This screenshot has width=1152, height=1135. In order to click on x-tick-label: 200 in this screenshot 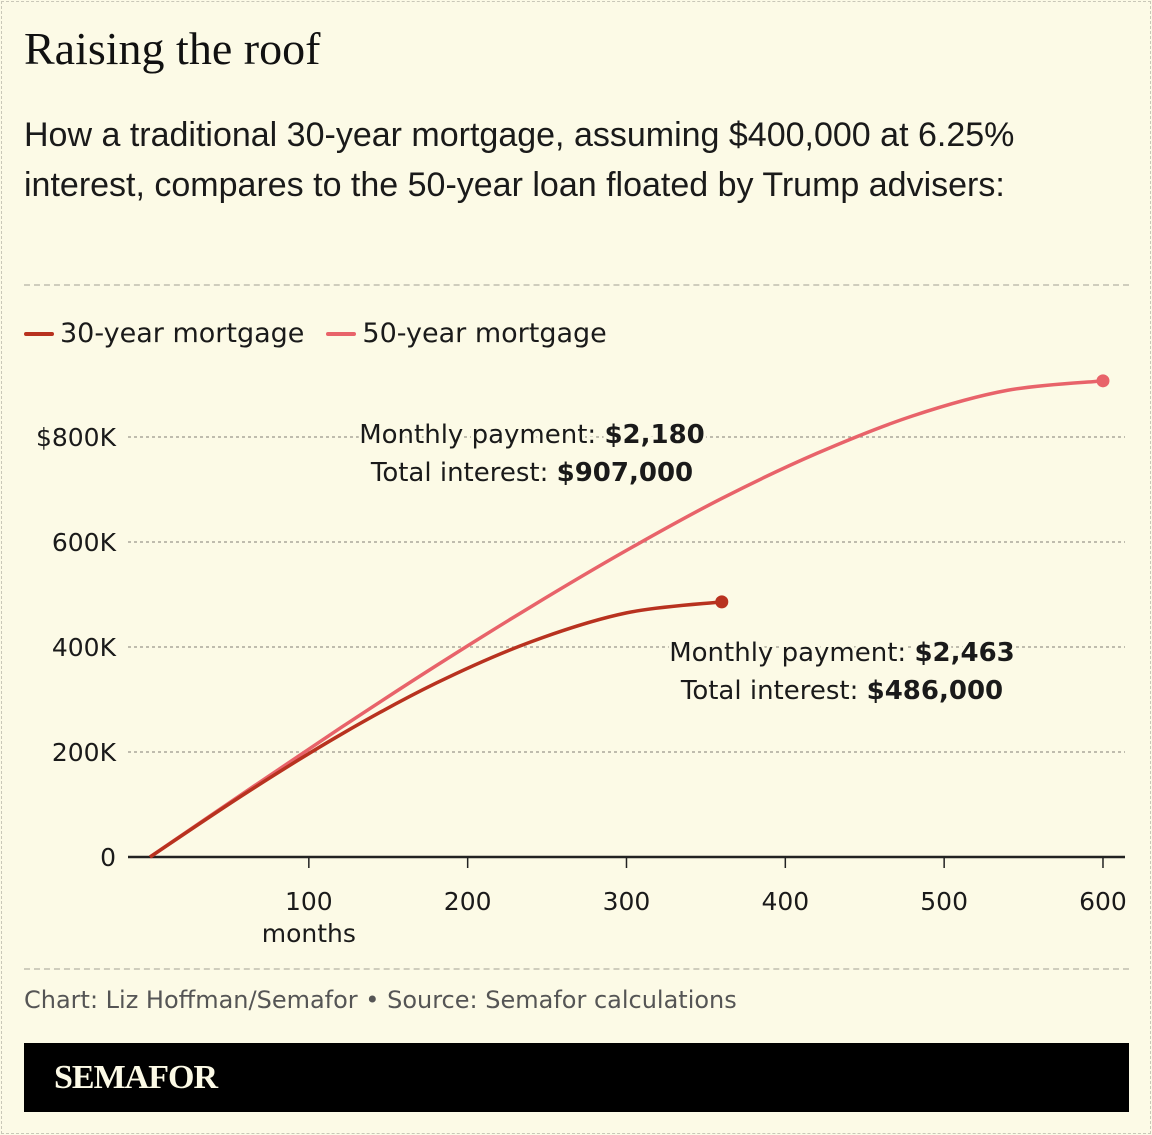, I will do `click(468, 901)`.